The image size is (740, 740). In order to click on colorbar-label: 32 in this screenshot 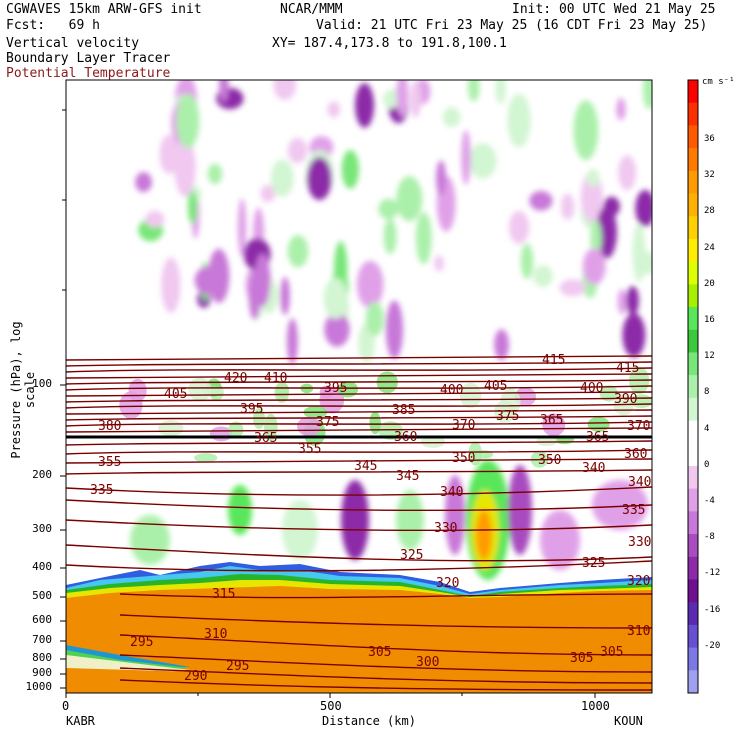, I will do `click(709, 175)`.